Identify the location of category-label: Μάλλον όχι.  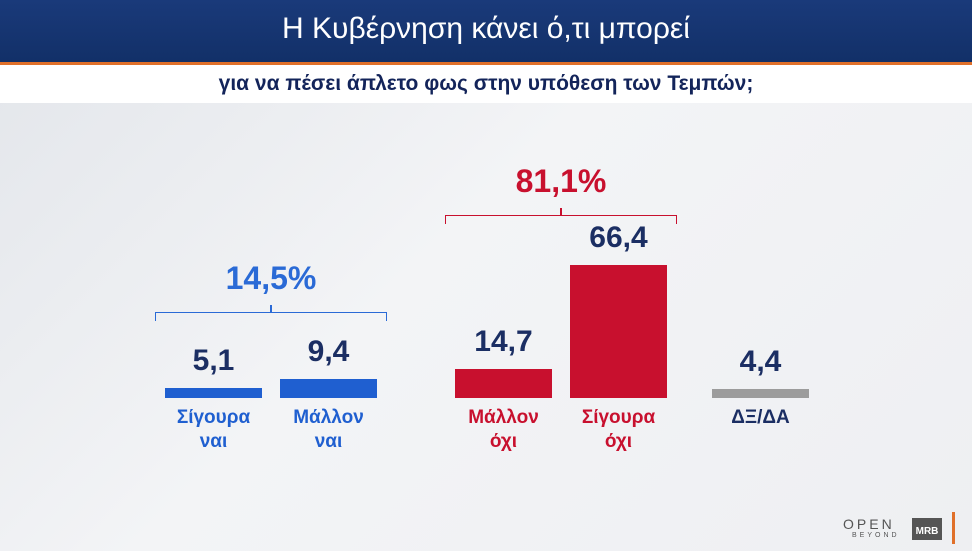
(503, 429).